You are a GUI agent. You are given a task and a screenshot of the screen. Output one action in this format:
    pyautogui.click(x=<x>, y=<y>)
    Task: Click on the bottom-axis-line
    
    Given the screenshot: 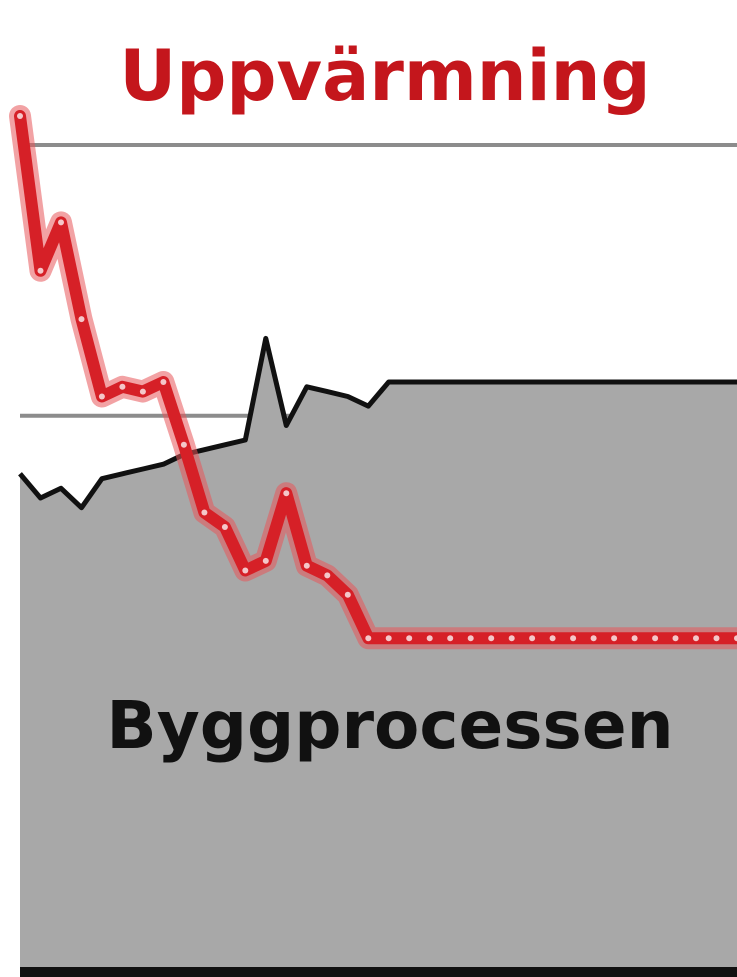 What is the action you would take?
    pyautogui.click(x=378, y=972)
    